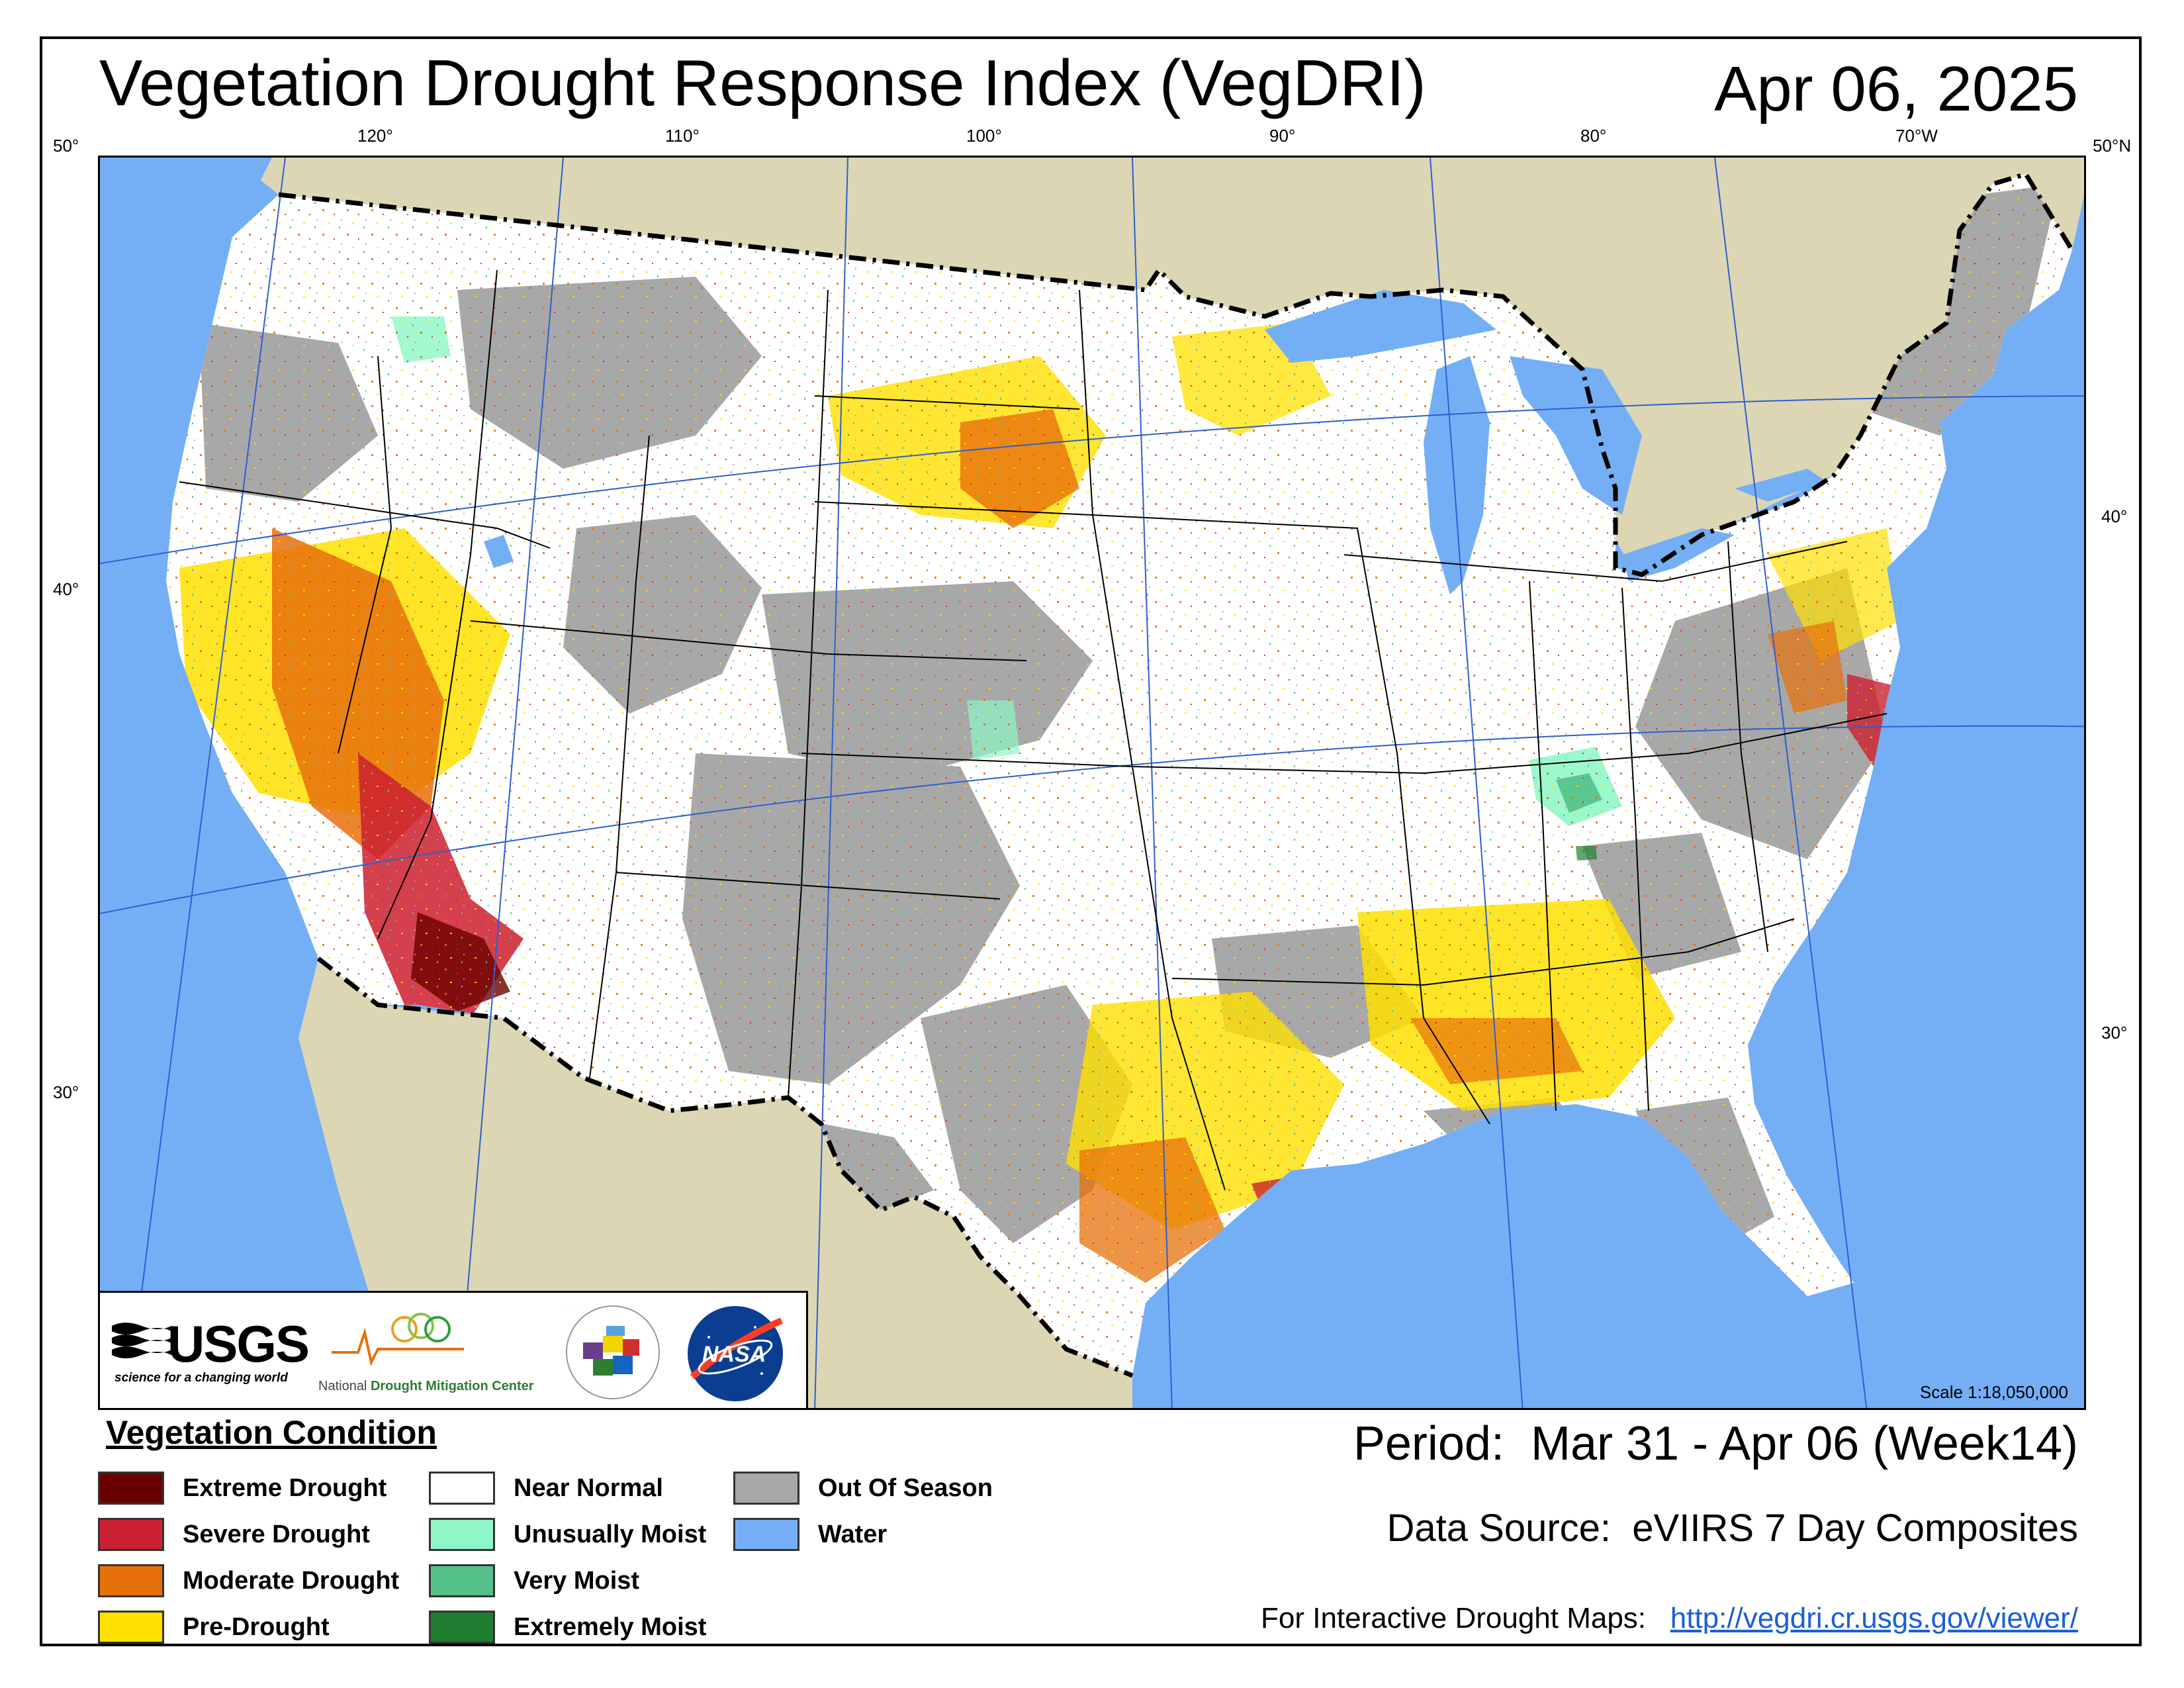 The height and width of the screenshot is (1688, 2184). What do you see at coordinates (186, 230) in the screenshot?
I see `canada-water-body` at bounding box center [186, 230].